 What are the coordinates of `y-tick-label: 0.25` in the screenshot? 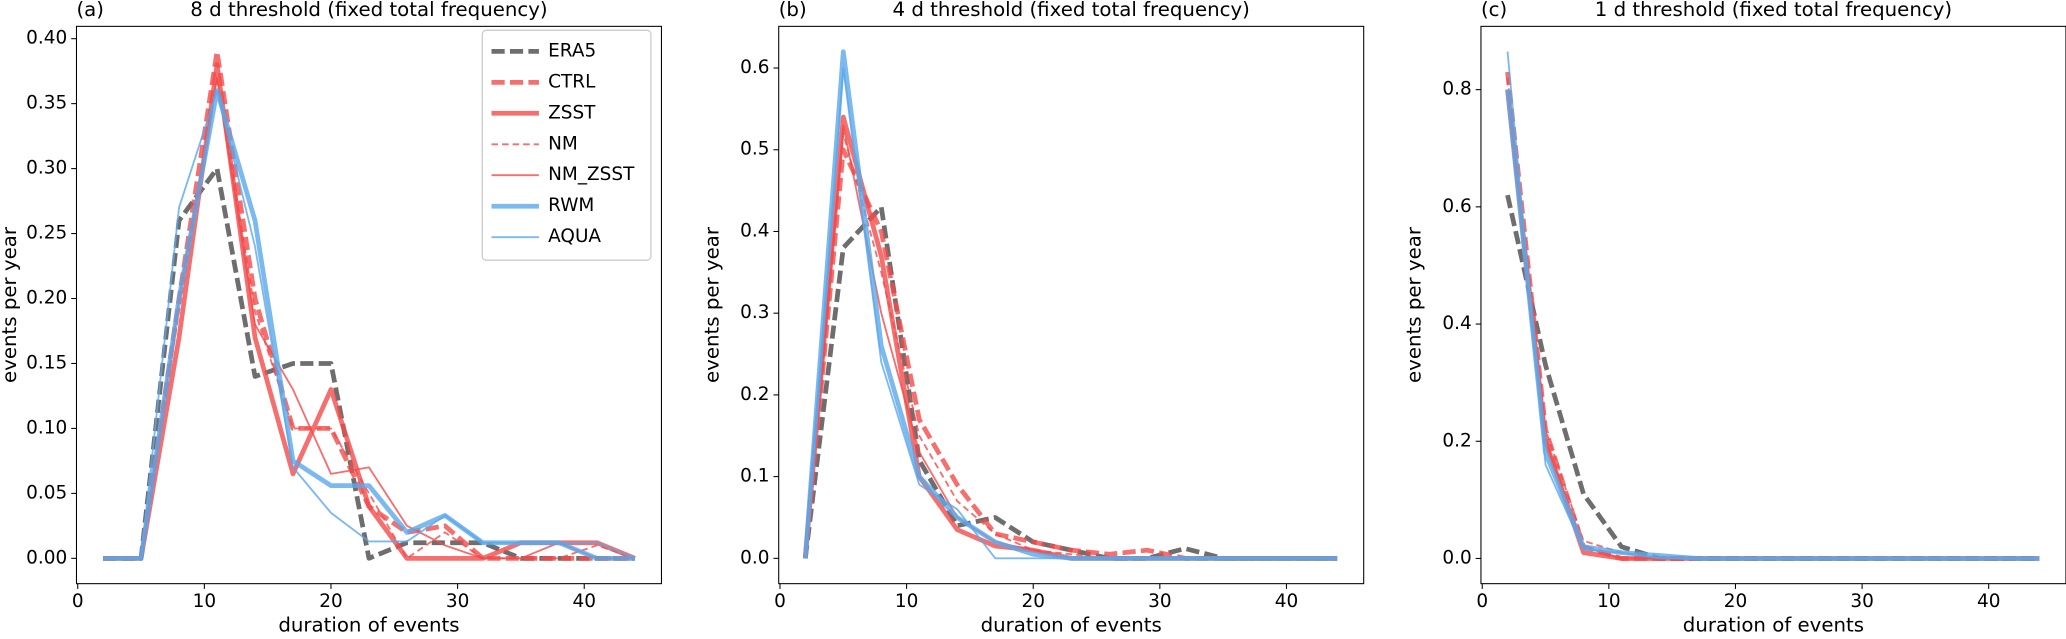 It's located at (46, 233).